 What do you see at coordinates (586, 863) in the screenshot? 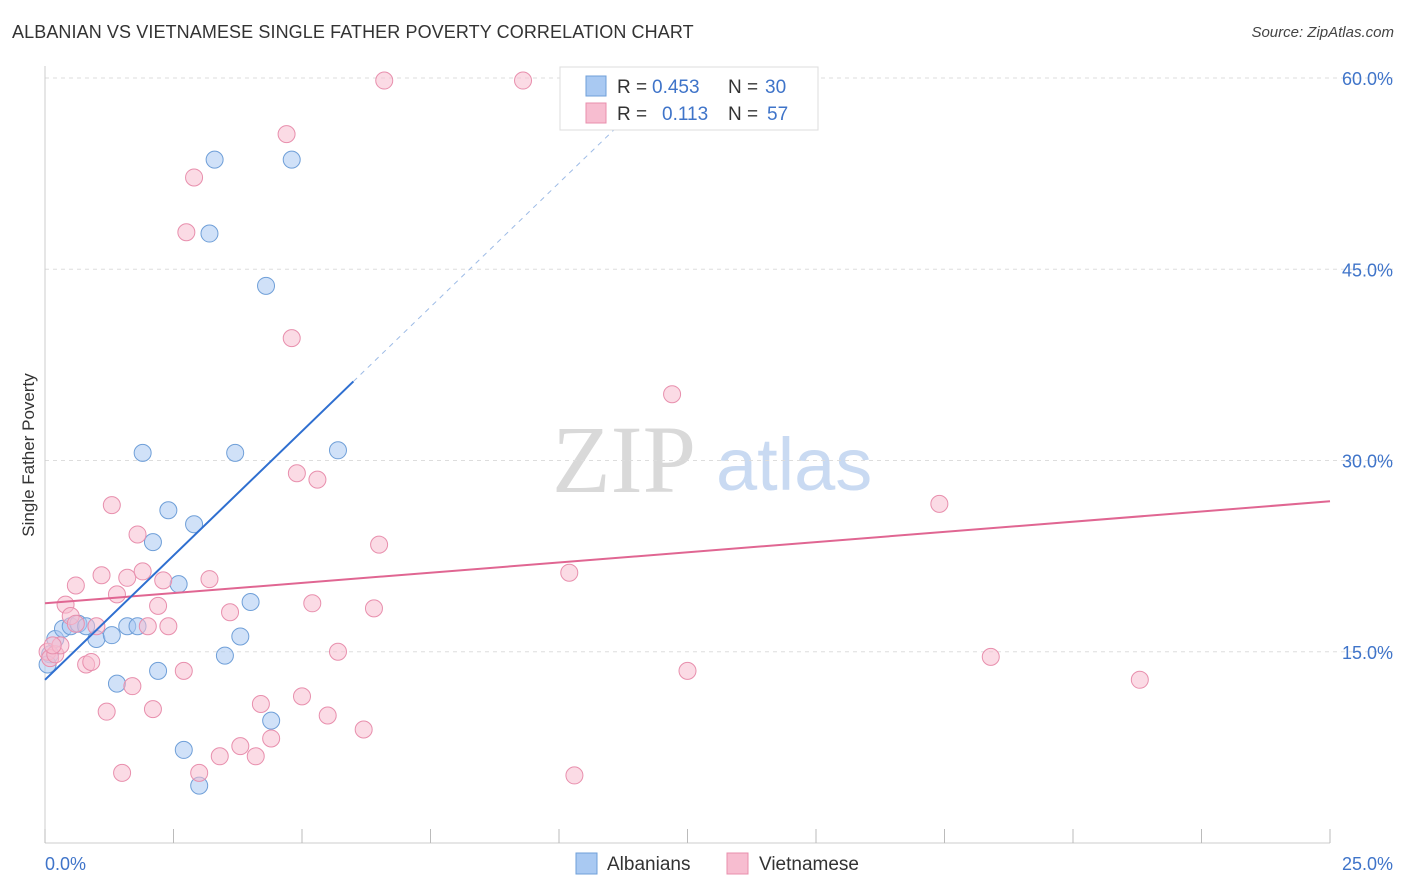
I see `legend-swatch-albanians` at bounding box center [586, 863].